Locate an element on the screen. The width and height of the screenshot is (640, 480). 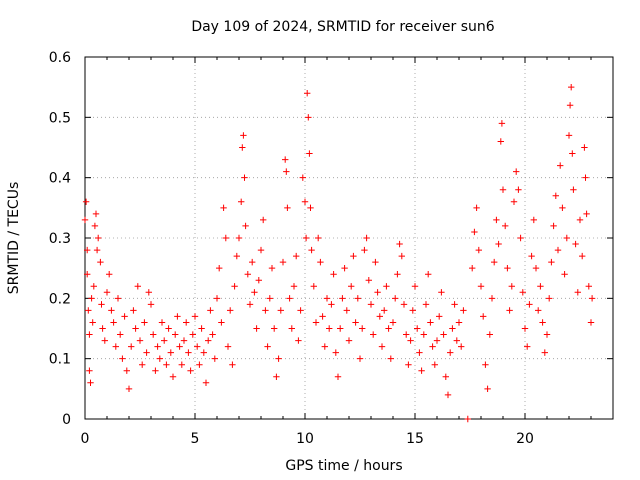
x-tick-label: 20 is located at coordinates (525, 439).